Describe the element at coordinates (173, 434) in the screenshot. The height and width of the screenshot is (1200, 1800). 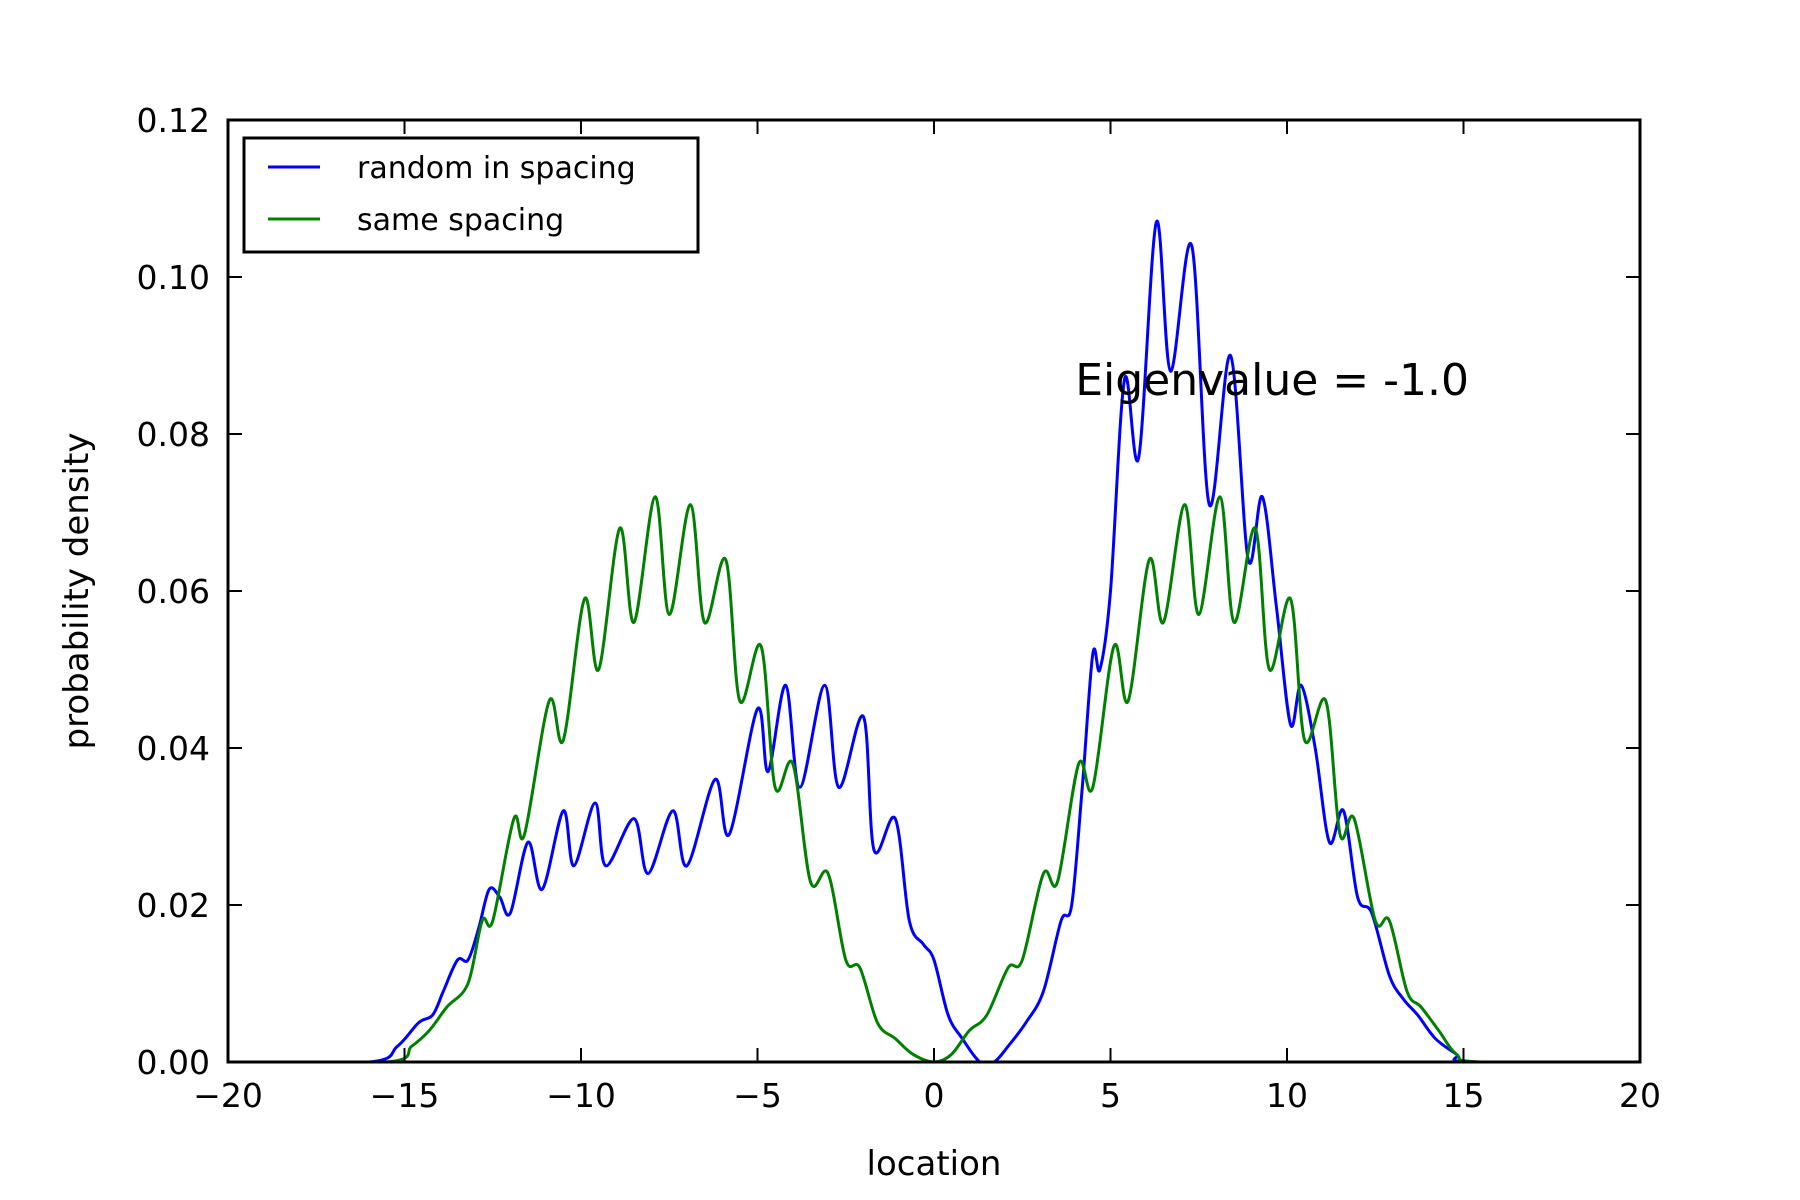
I see `y-tick-label: 0.08` at that location.